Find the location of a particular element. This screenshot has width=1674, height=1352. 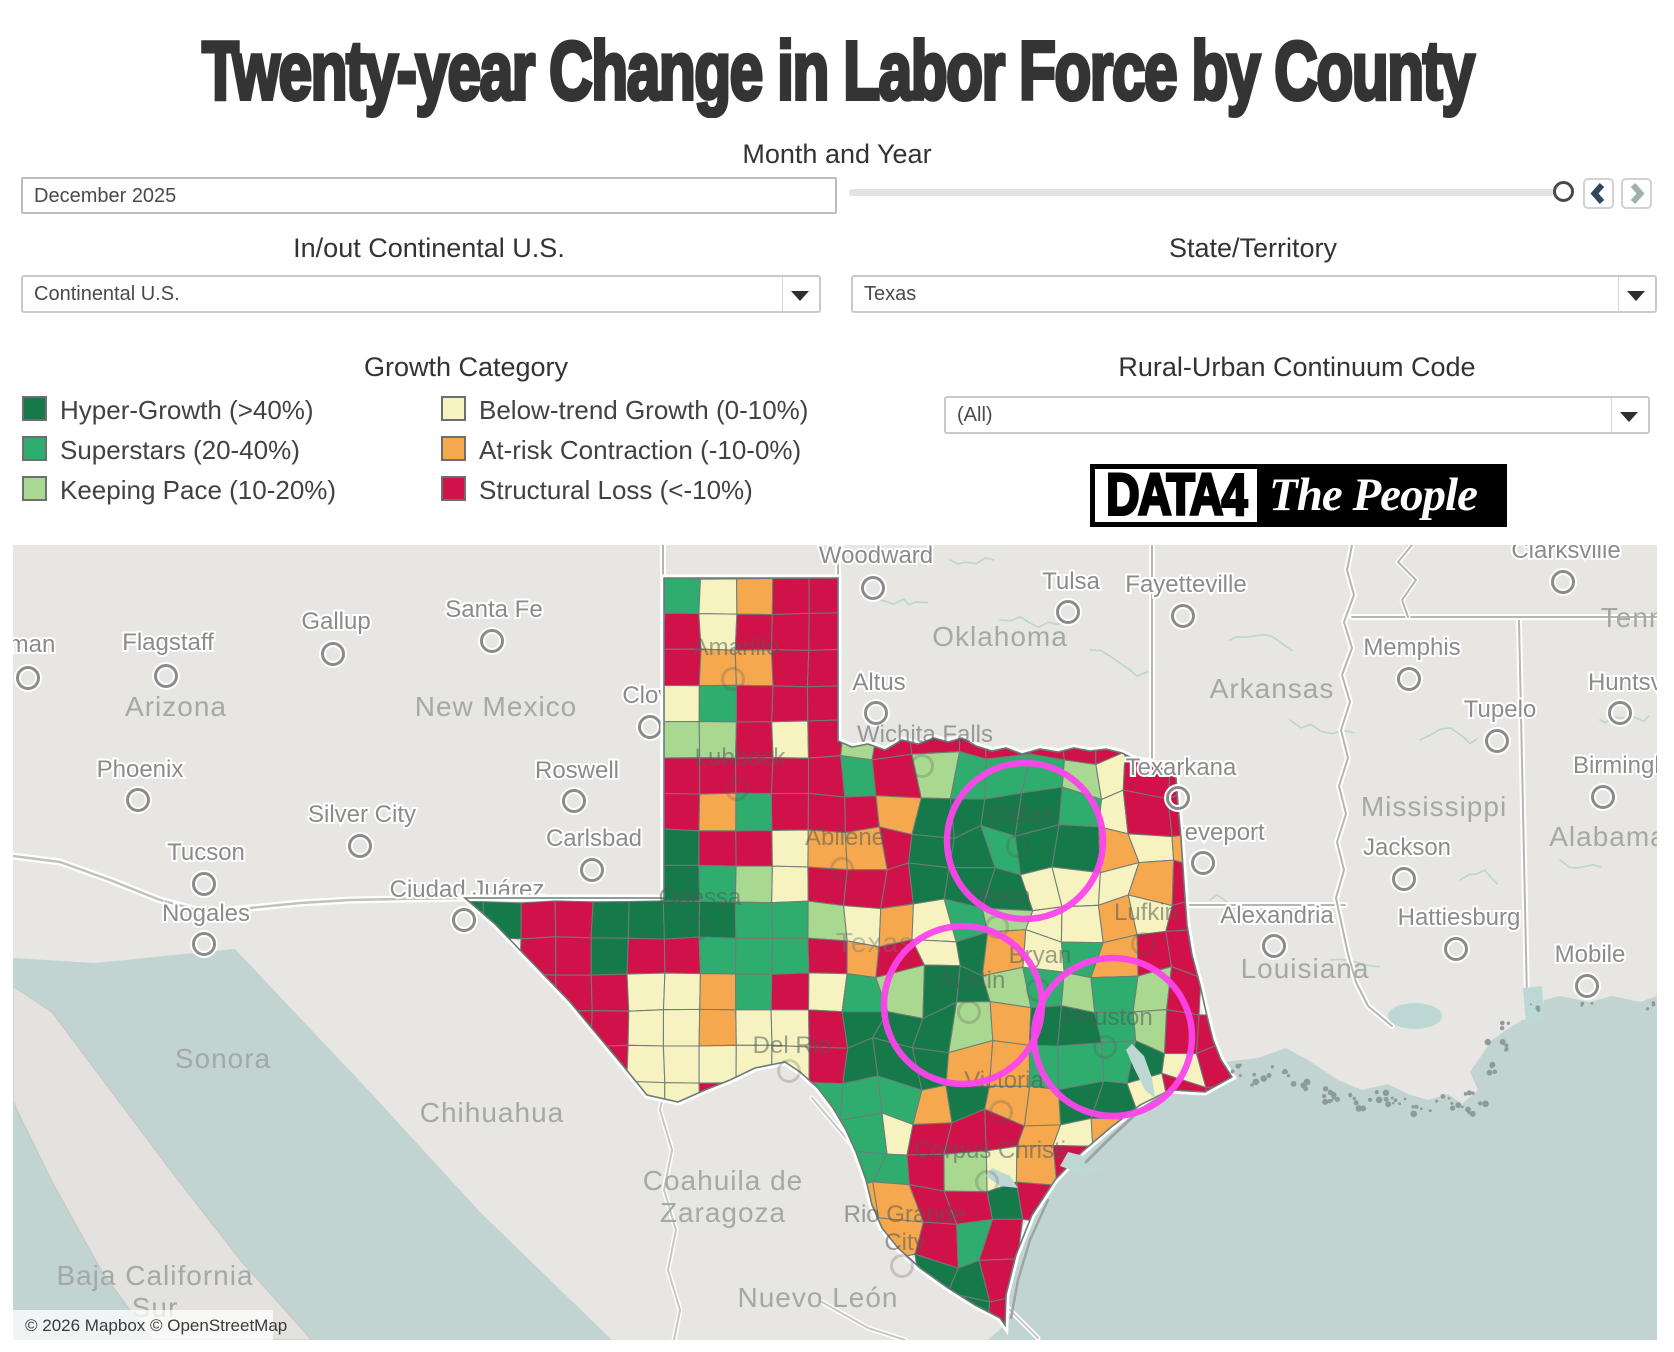

svg-text: Lubbock is located at coordinates (741, 757).